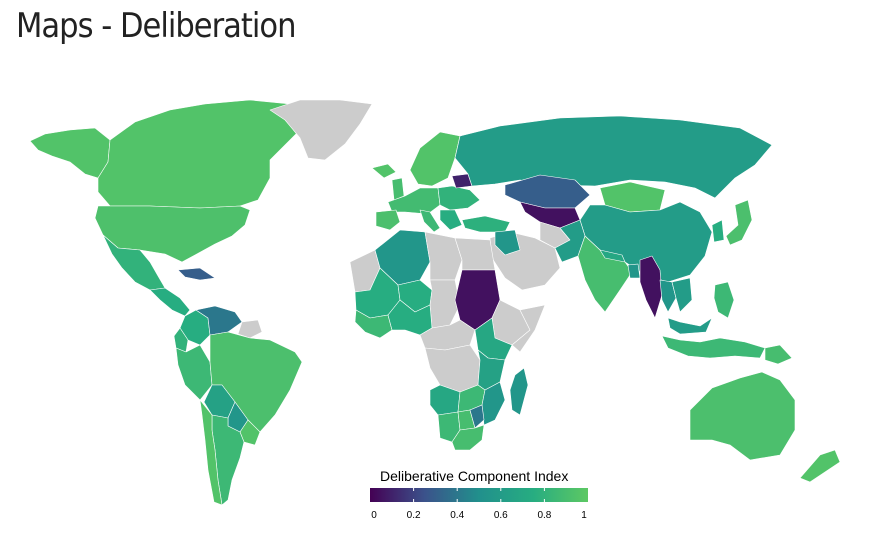  Describe the element at coordinates (724, 300) in the screenshot. I see `region-philippines` at that location.